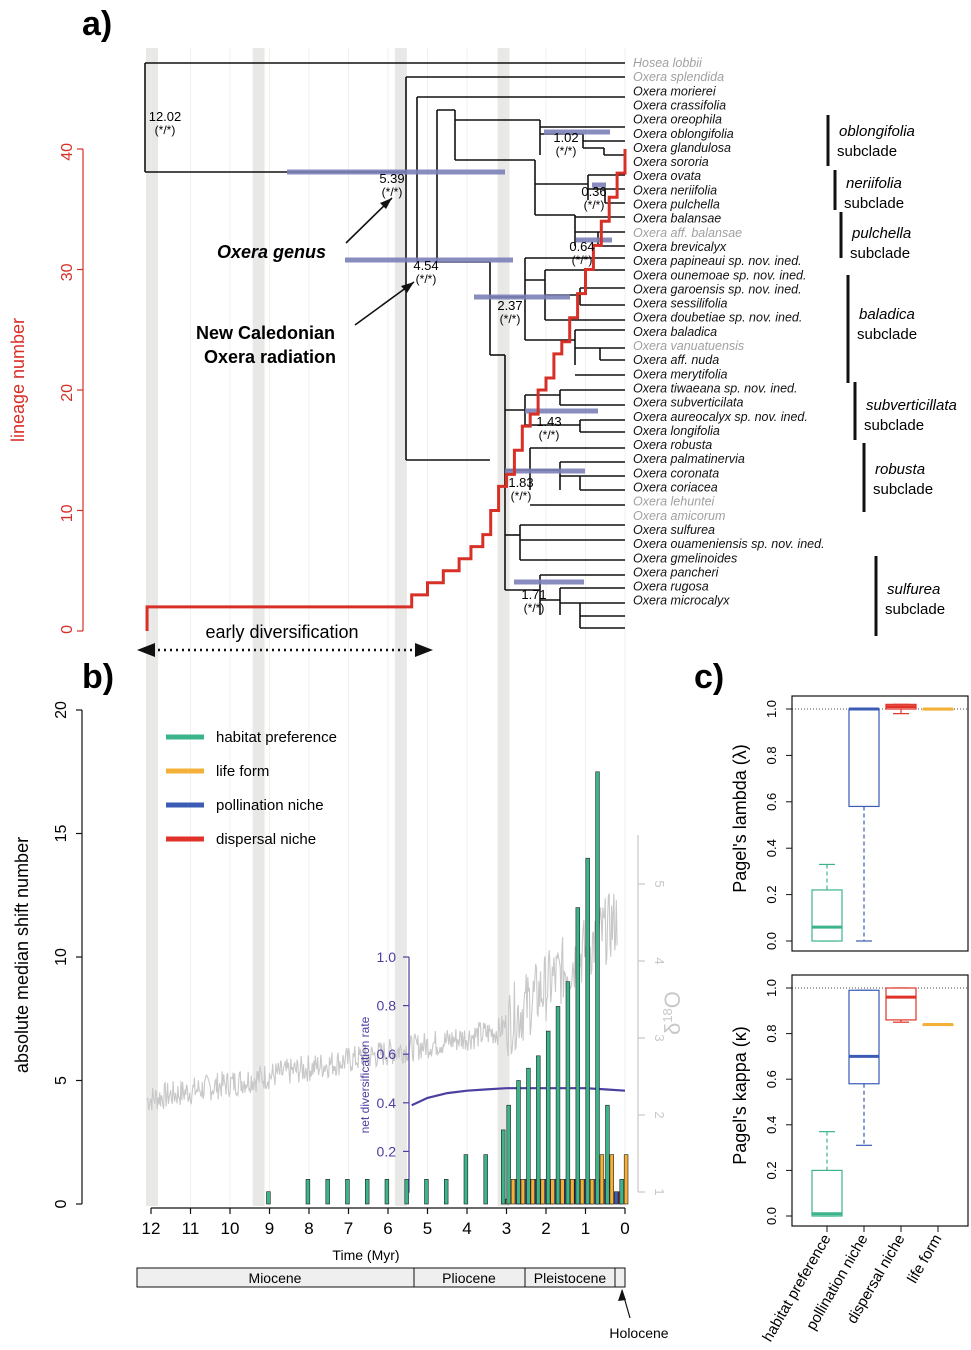  I want to click on diversification-tick-label: 0.6, so click(387, 1054).